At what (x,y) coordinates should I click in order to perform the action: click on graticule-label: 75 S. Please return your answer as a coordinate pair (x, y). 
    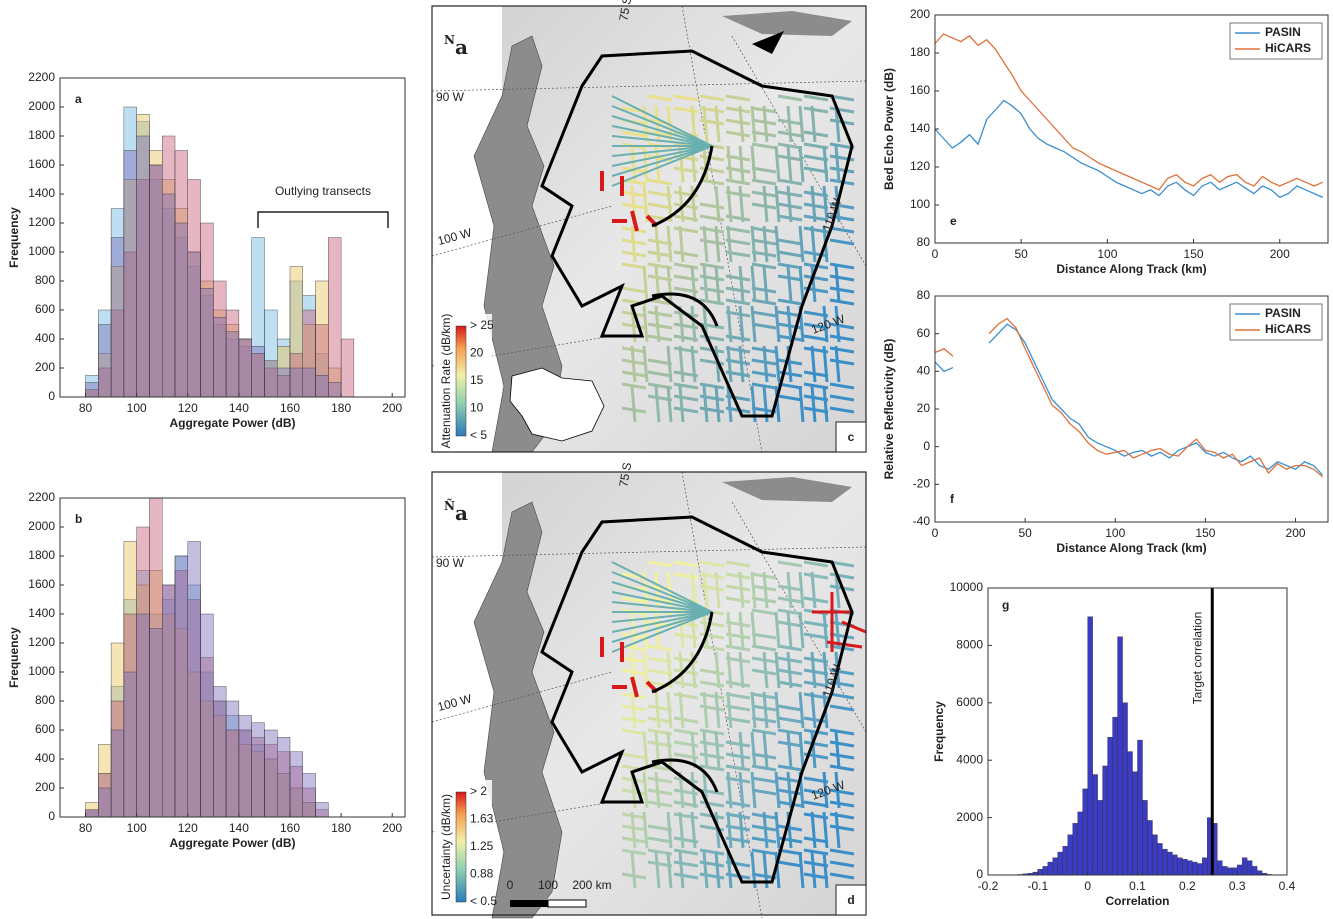
    Looking at the image, I should click on (625, 474).